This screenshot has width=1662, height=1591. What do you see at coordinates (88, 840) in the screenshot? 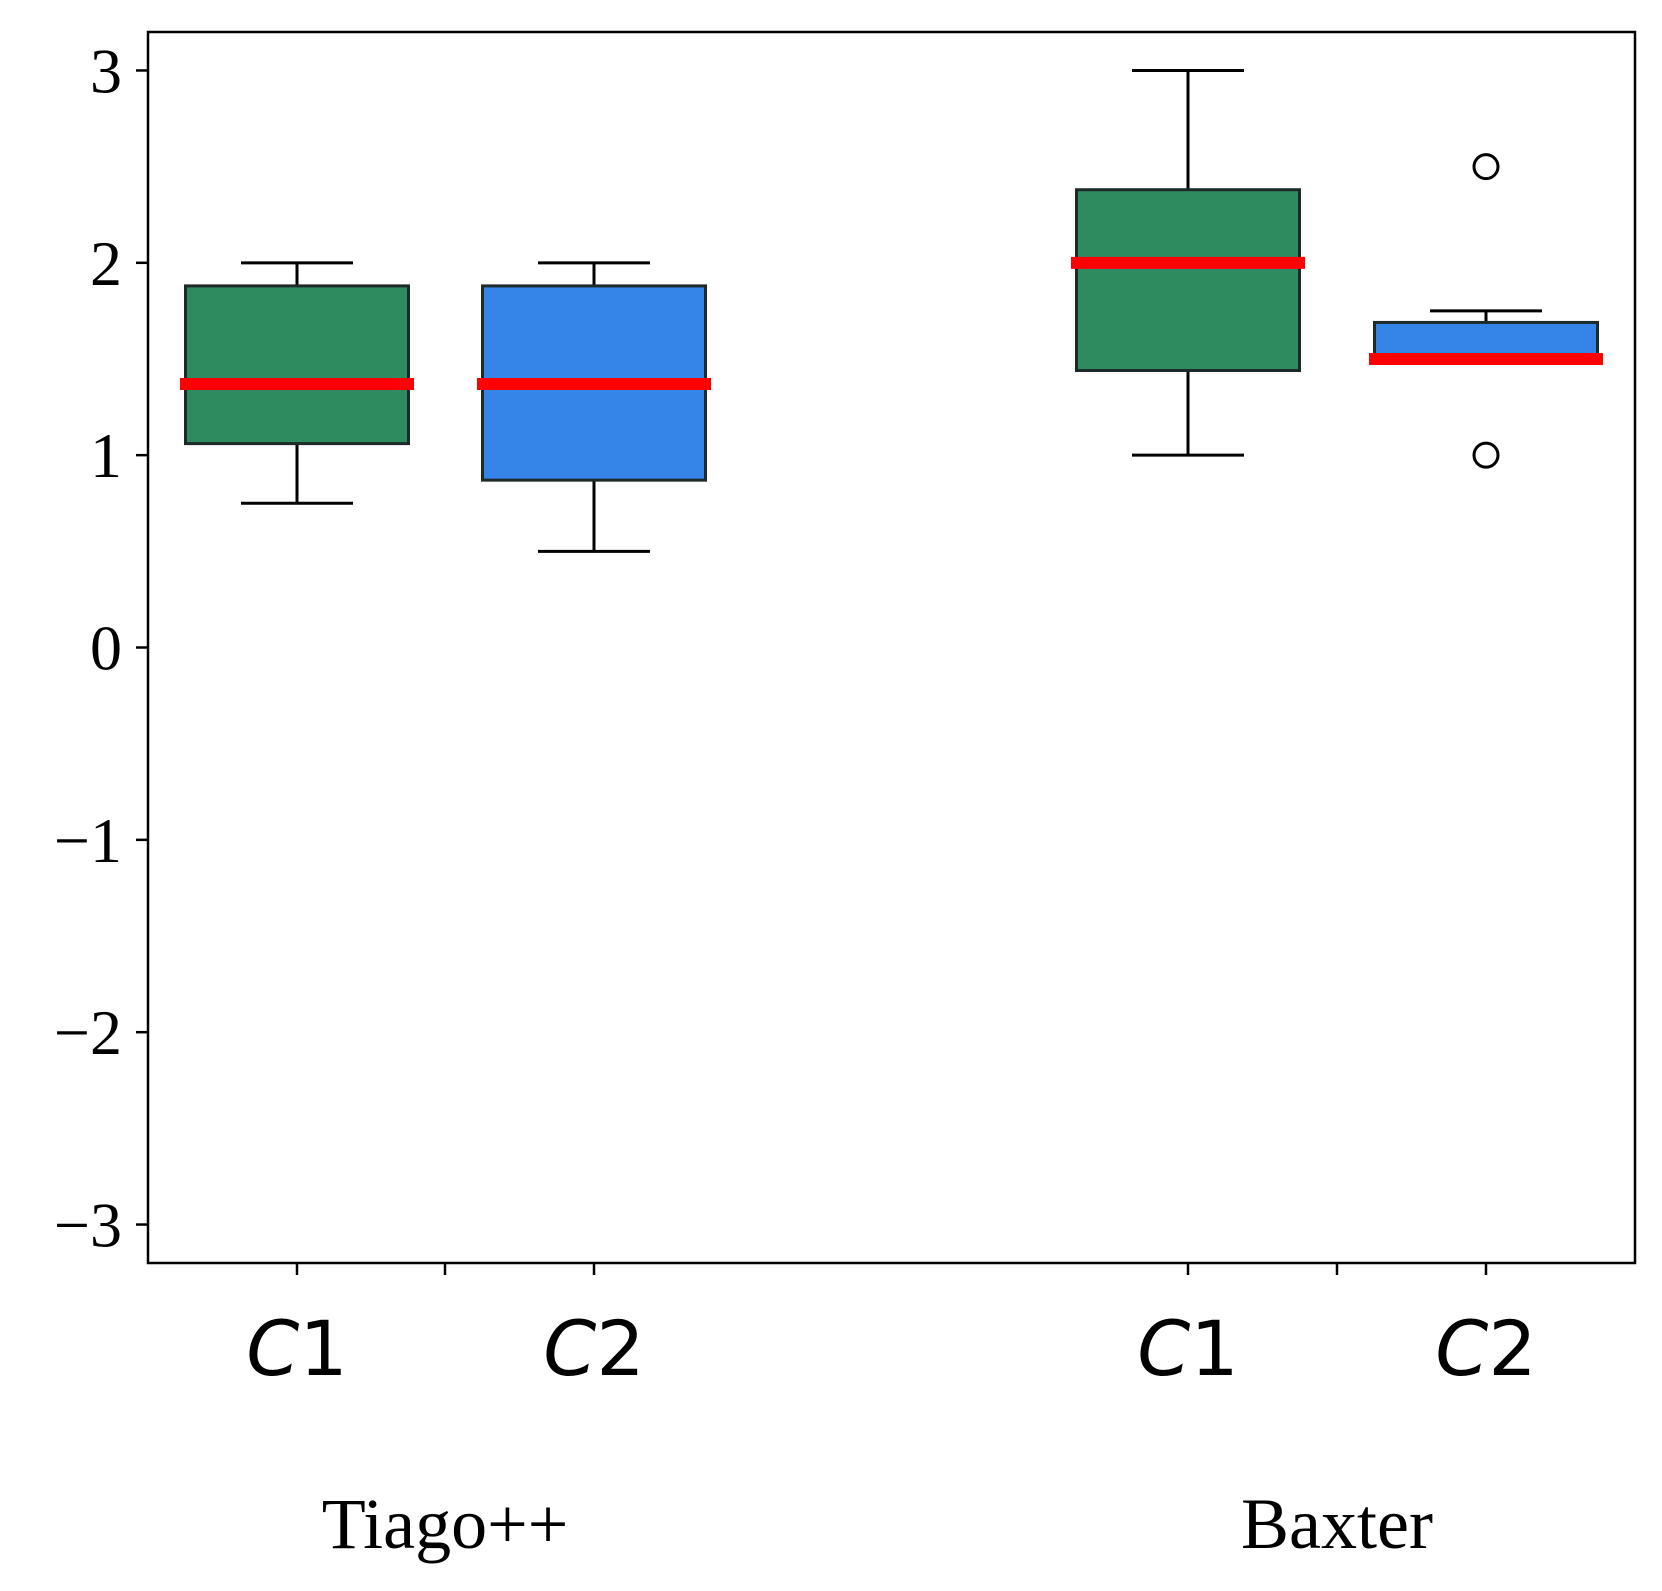
I see `y-tick-label-2: −1` at bounding box center [88, 840].